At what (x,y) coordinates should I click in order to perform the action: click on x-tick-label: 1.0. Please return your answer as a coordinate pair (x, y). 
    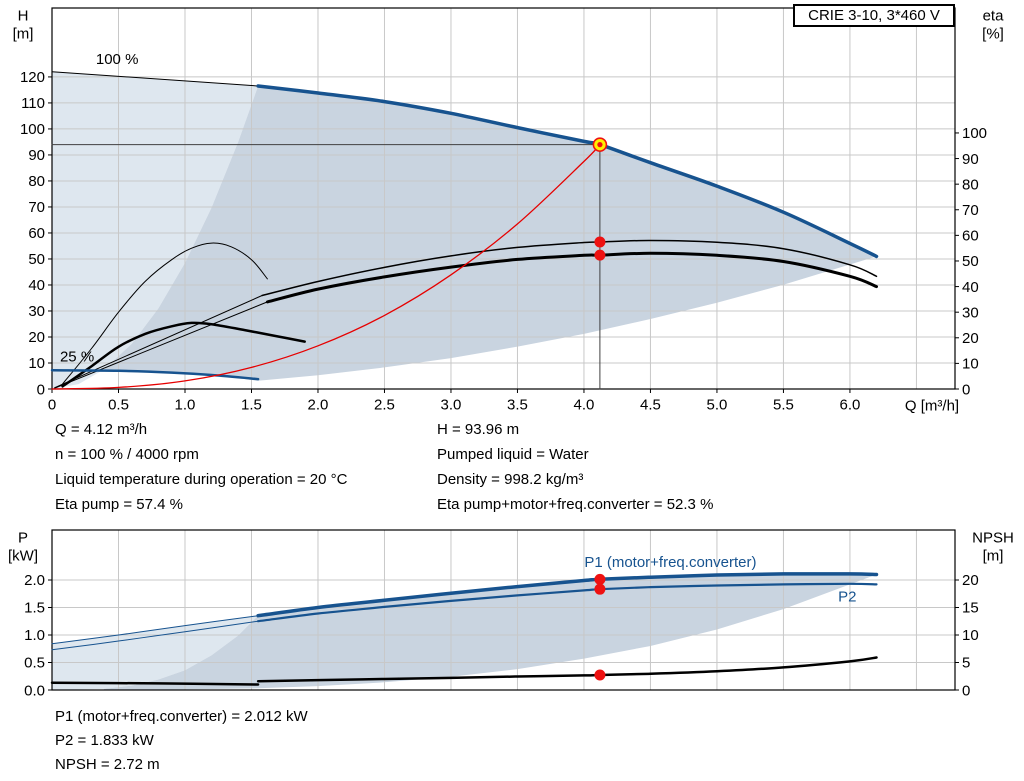
    Looking at the image, I should click on (185, 404).